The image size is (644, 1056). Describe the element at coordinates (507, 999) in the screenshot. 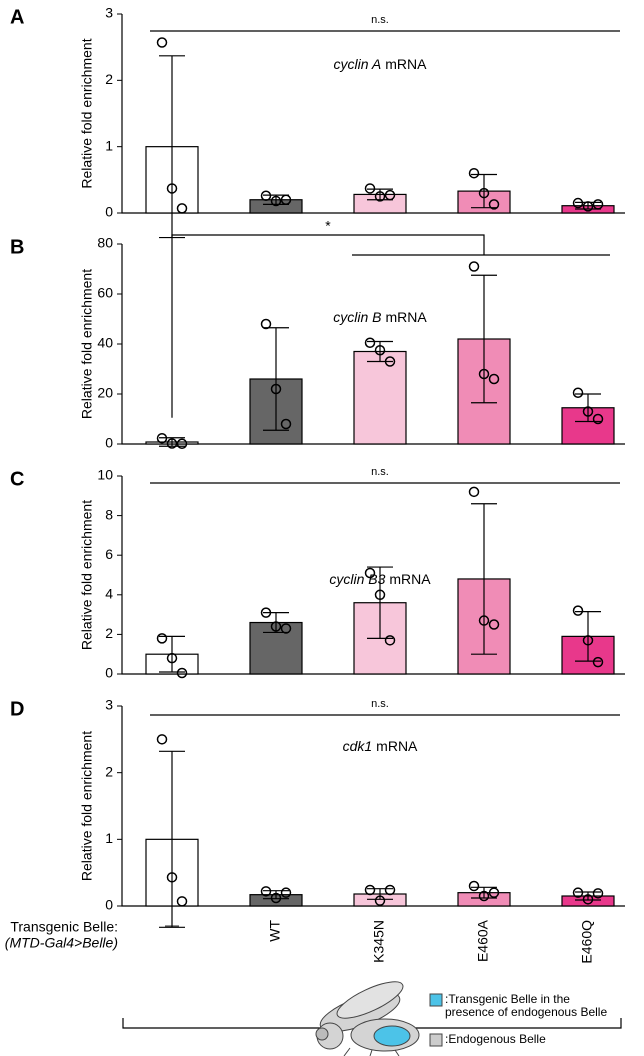

I see `legend-text: :Transgenic Belle in the` at that location.